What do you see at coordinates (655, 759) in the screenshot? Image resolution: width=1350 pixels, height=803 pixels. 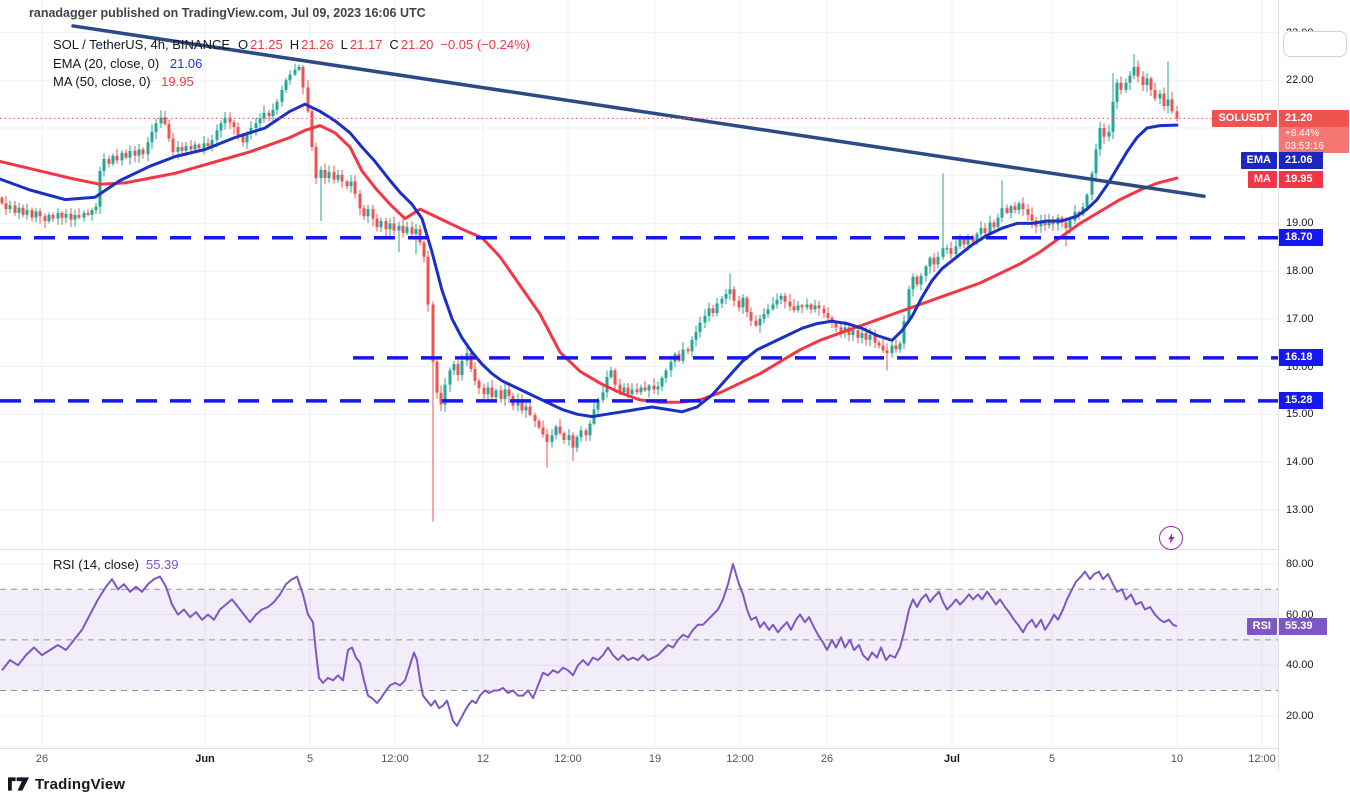 I see `time-tick-label: 19` at bounding box center [655, 759].